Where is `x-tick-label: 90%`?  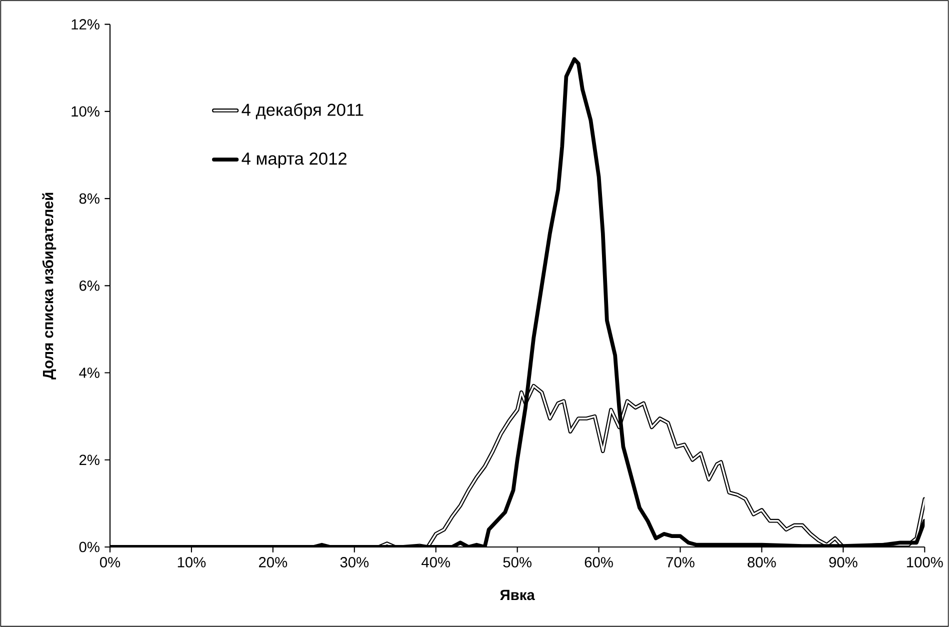
x-tick-label: 90% is located at coordinates (843, 562).